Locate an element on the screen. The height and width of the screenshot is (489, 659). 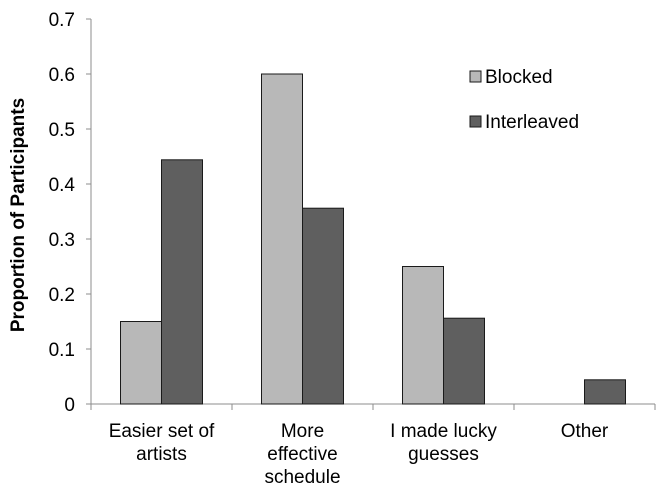
legend-label-blocked: Blocked is located at coordinates (519, 77).